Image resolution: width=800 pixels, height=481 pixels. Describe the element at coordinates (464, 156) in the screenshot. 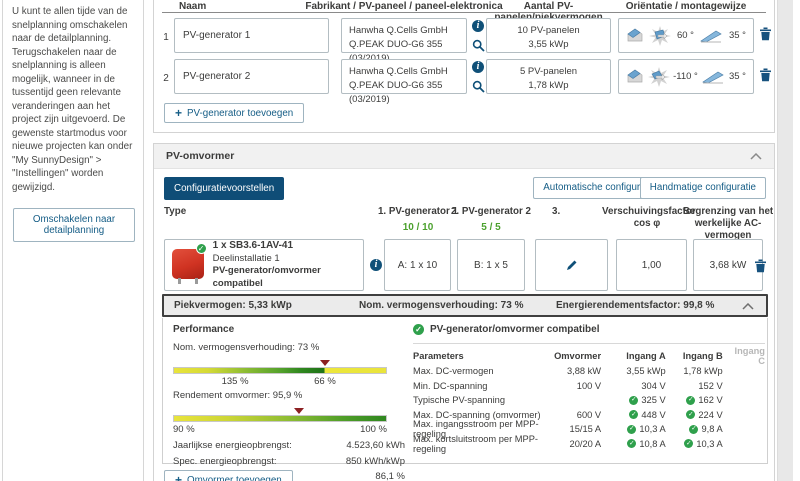

I see `section-header-pv-omvormer: PV-omvormer` at that location.